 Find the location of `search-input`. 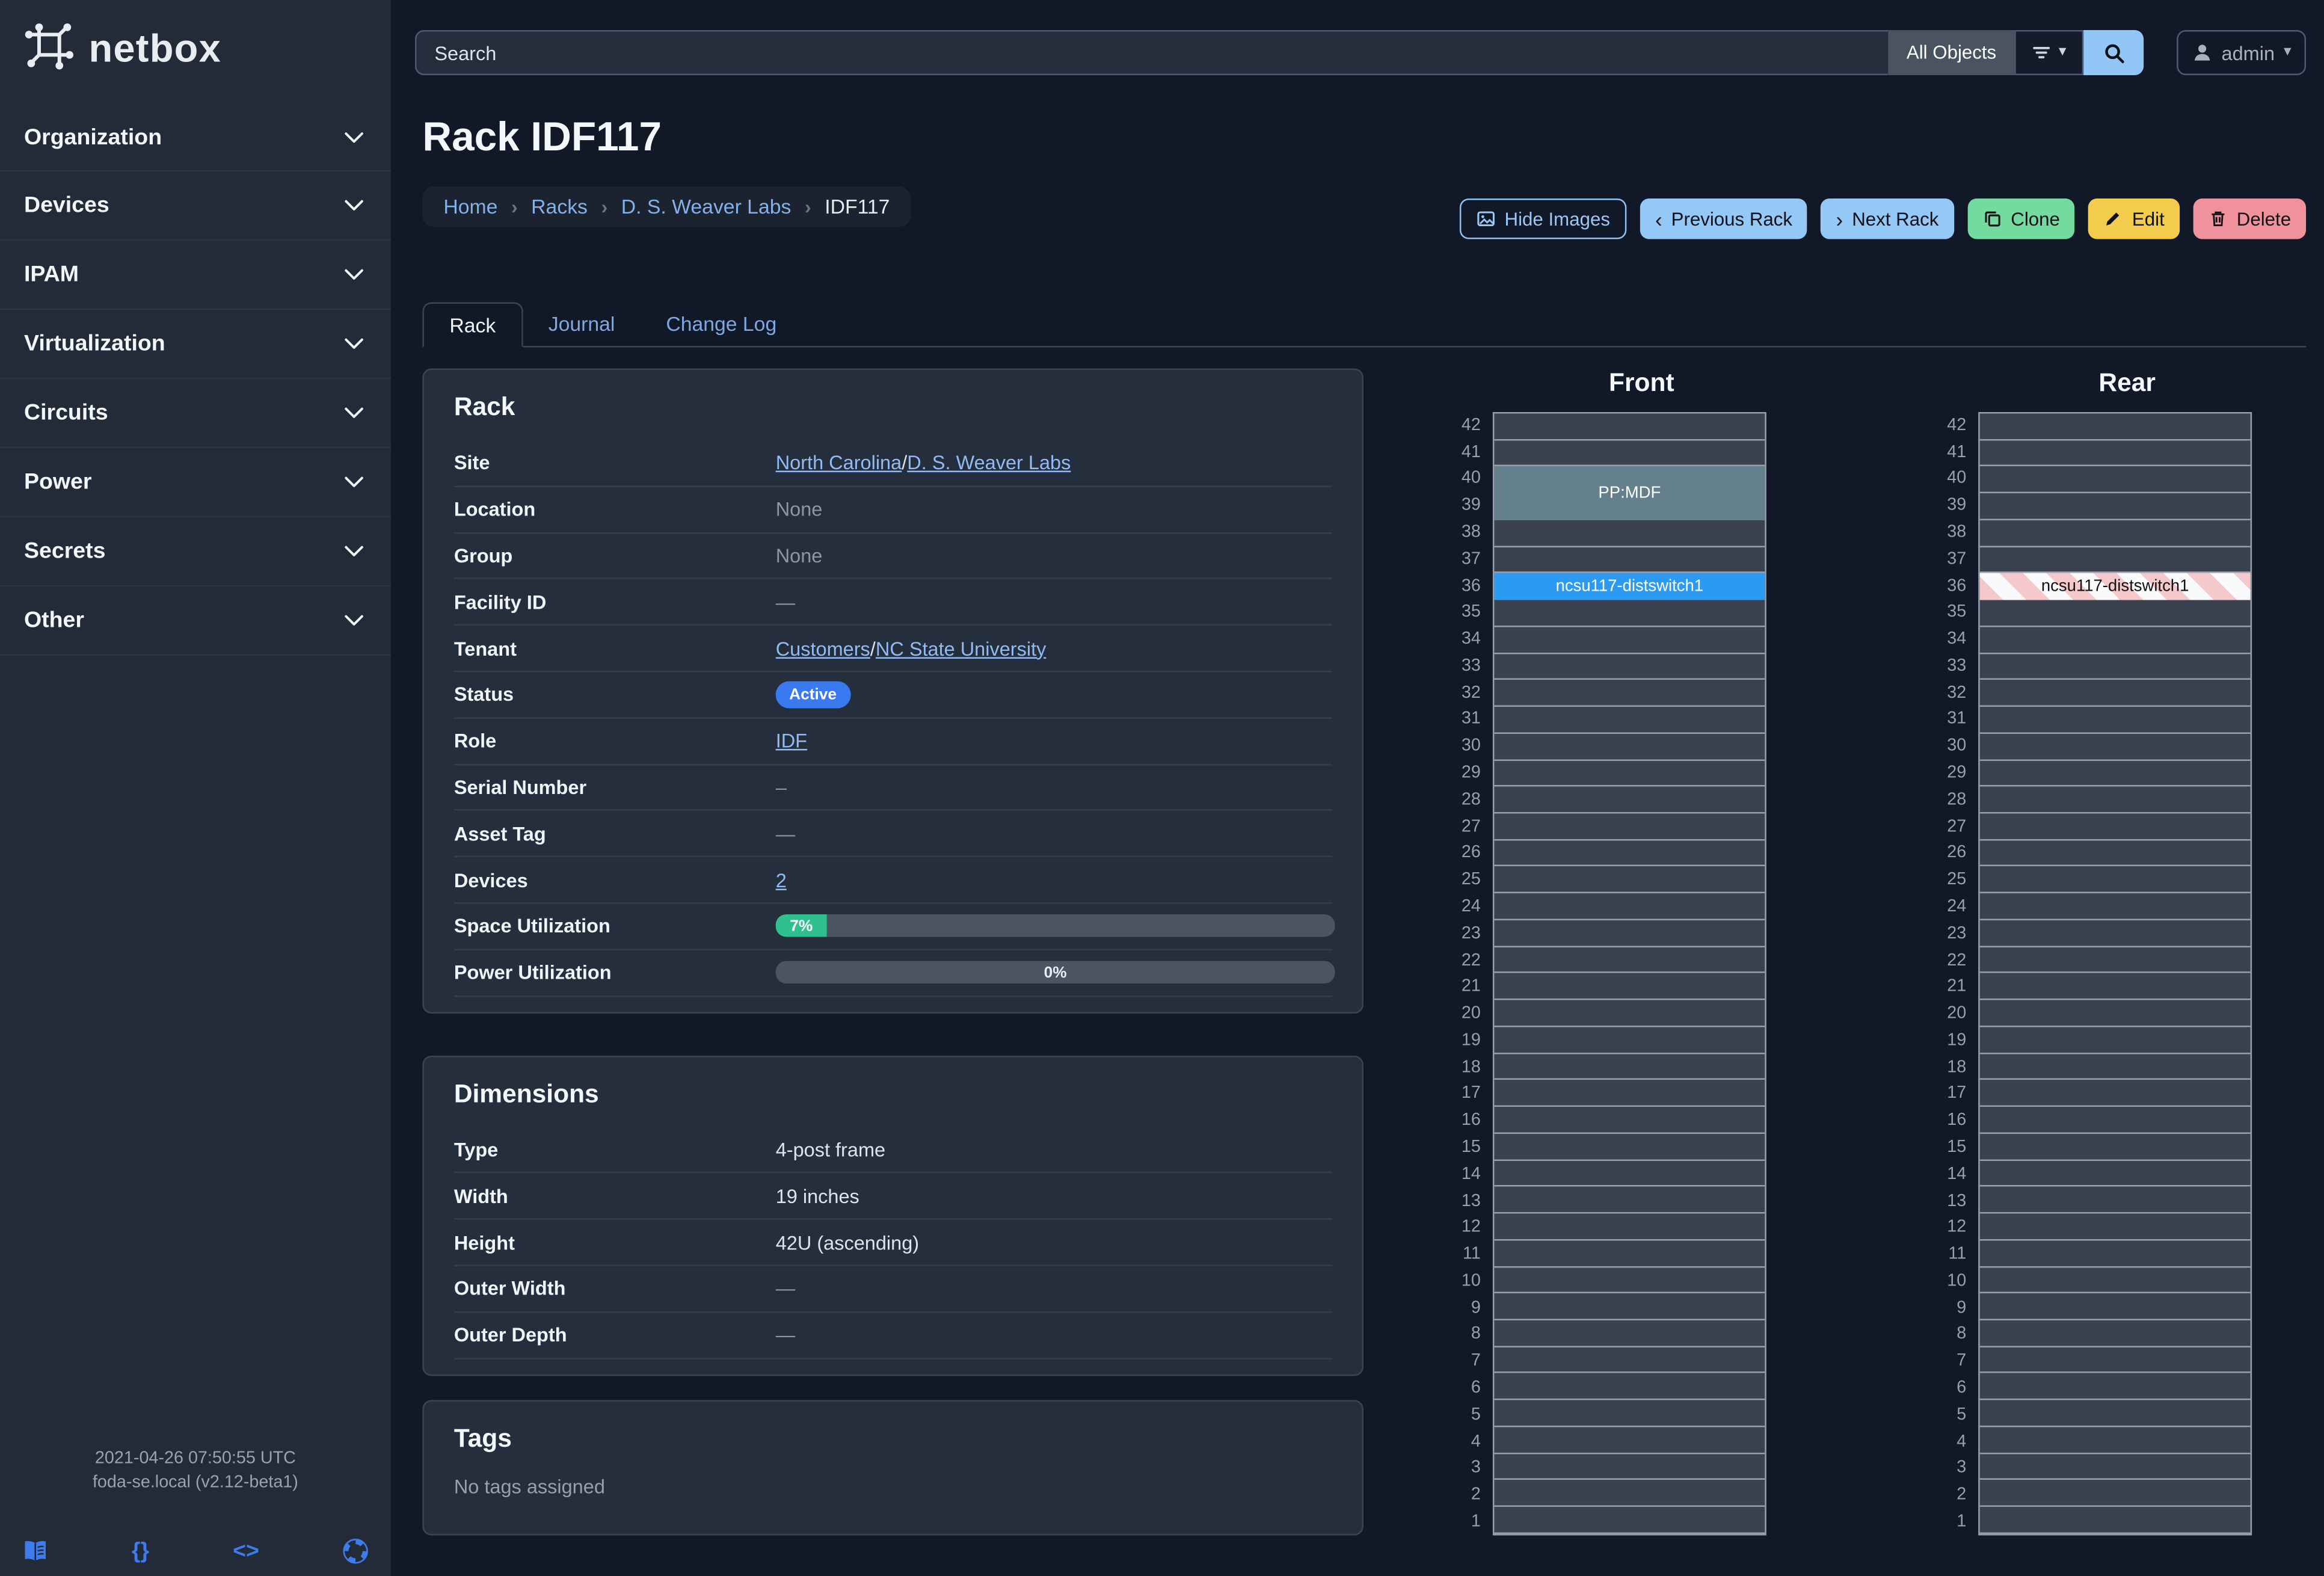

search-input is located at coordinates (1151, 52).